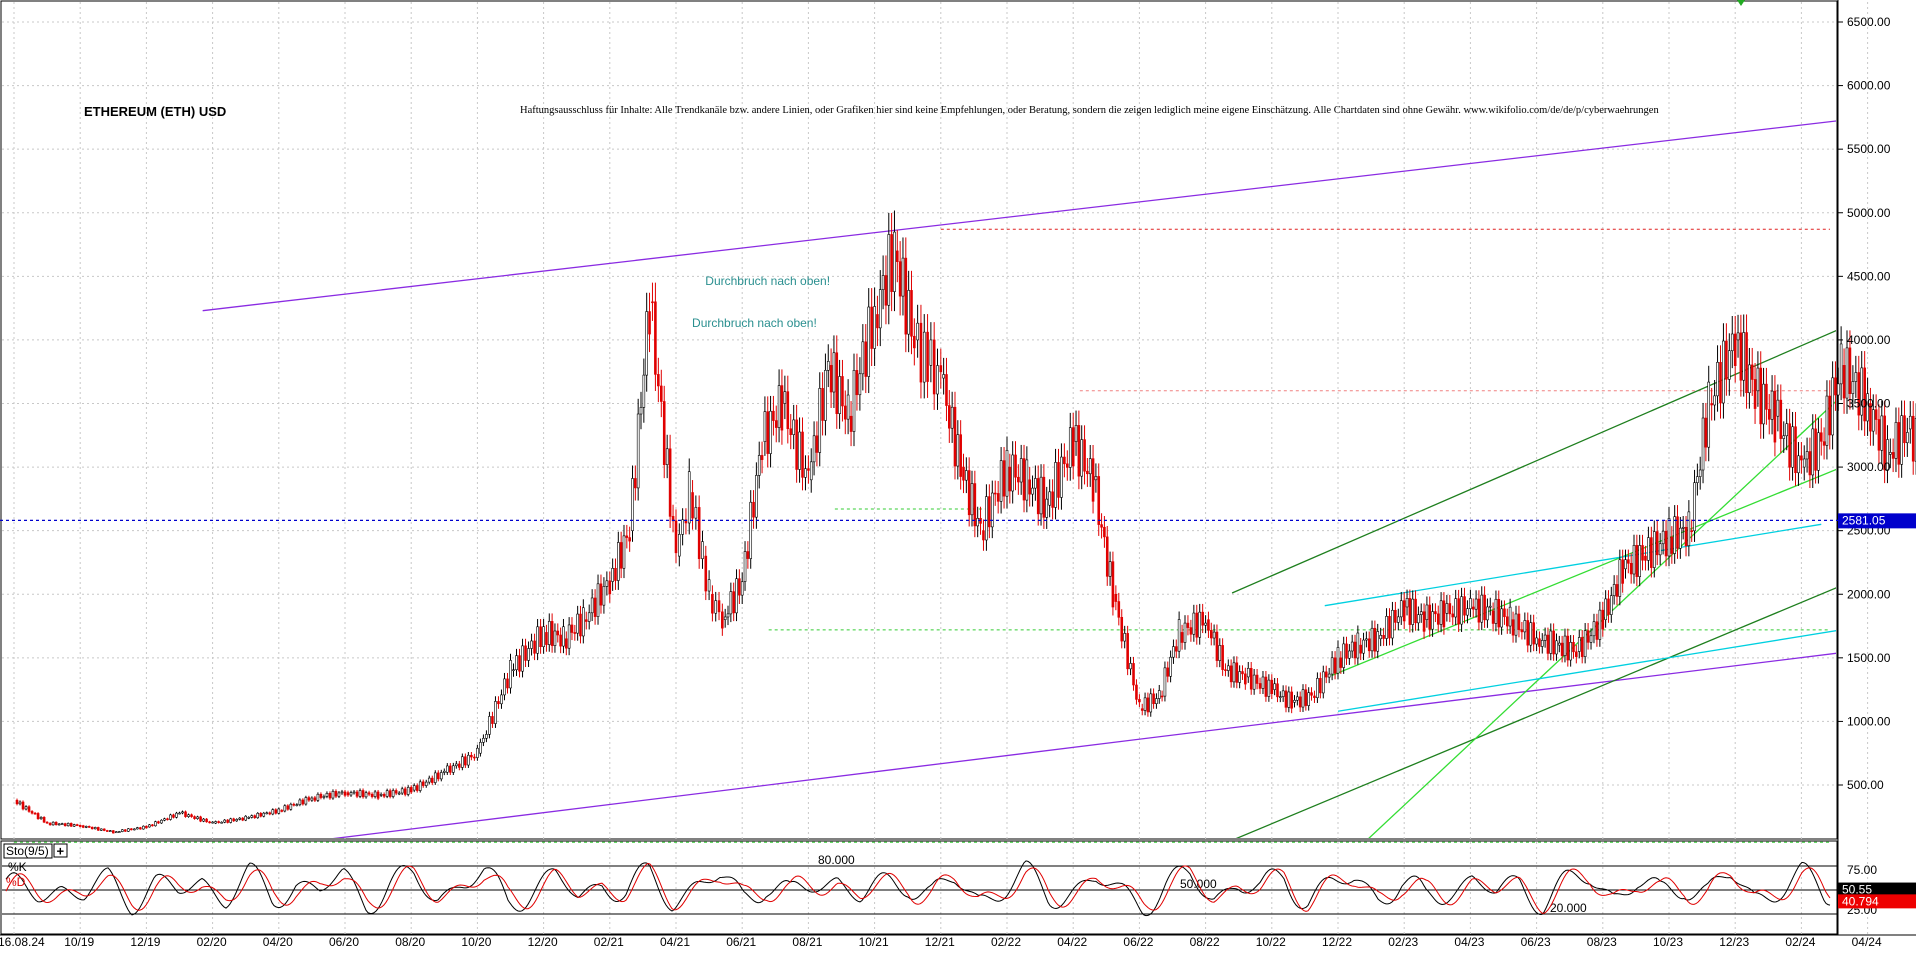 This screenshot has width=1916, height=953. I want to click on oscillator-name-box, so click(28, 851).